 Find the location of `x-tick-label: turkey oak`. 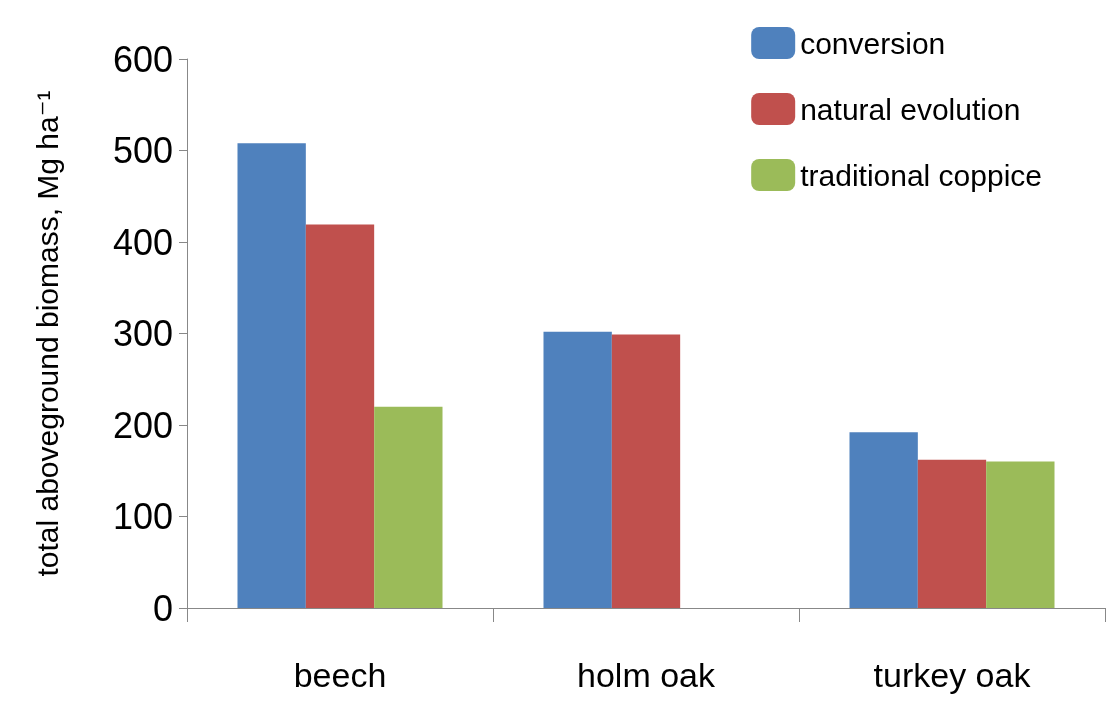

x-tick-label: turkey oak is located at coordinates (952, 675).